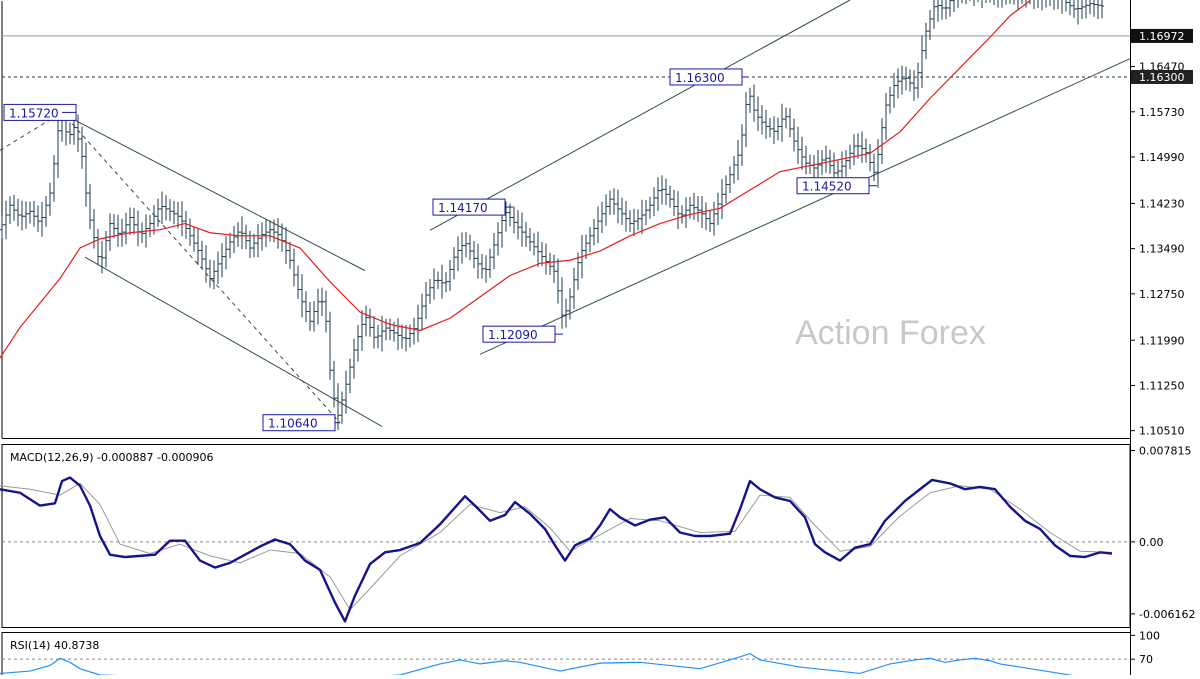  I want to click on trend-channel-line, so click(640, 115).